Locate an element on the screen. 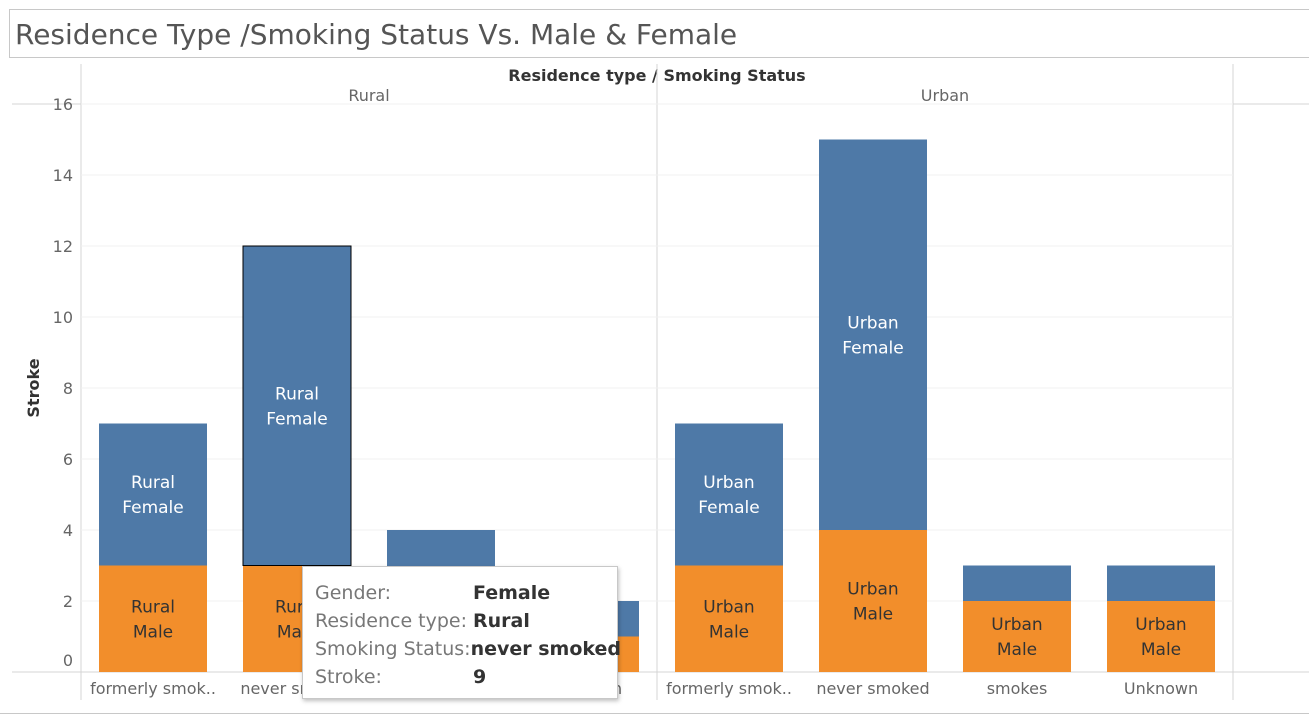 The width and height of the screenshot is (1309, 716). tooltip-key: Stroke: is located at coordinates (348, 677).